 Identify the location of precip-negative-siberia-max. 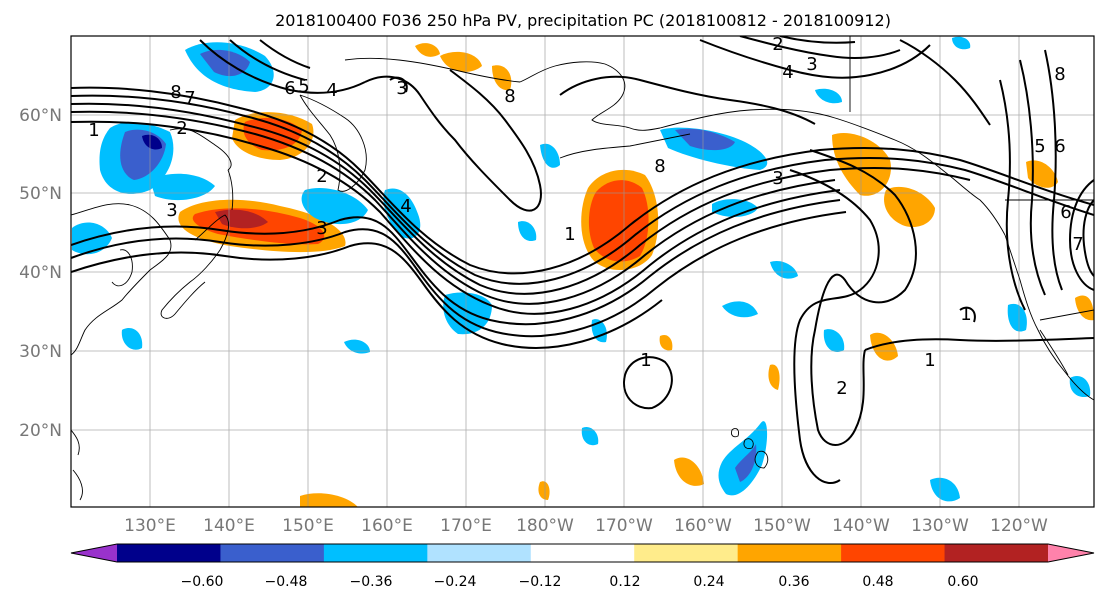
(152, 142).